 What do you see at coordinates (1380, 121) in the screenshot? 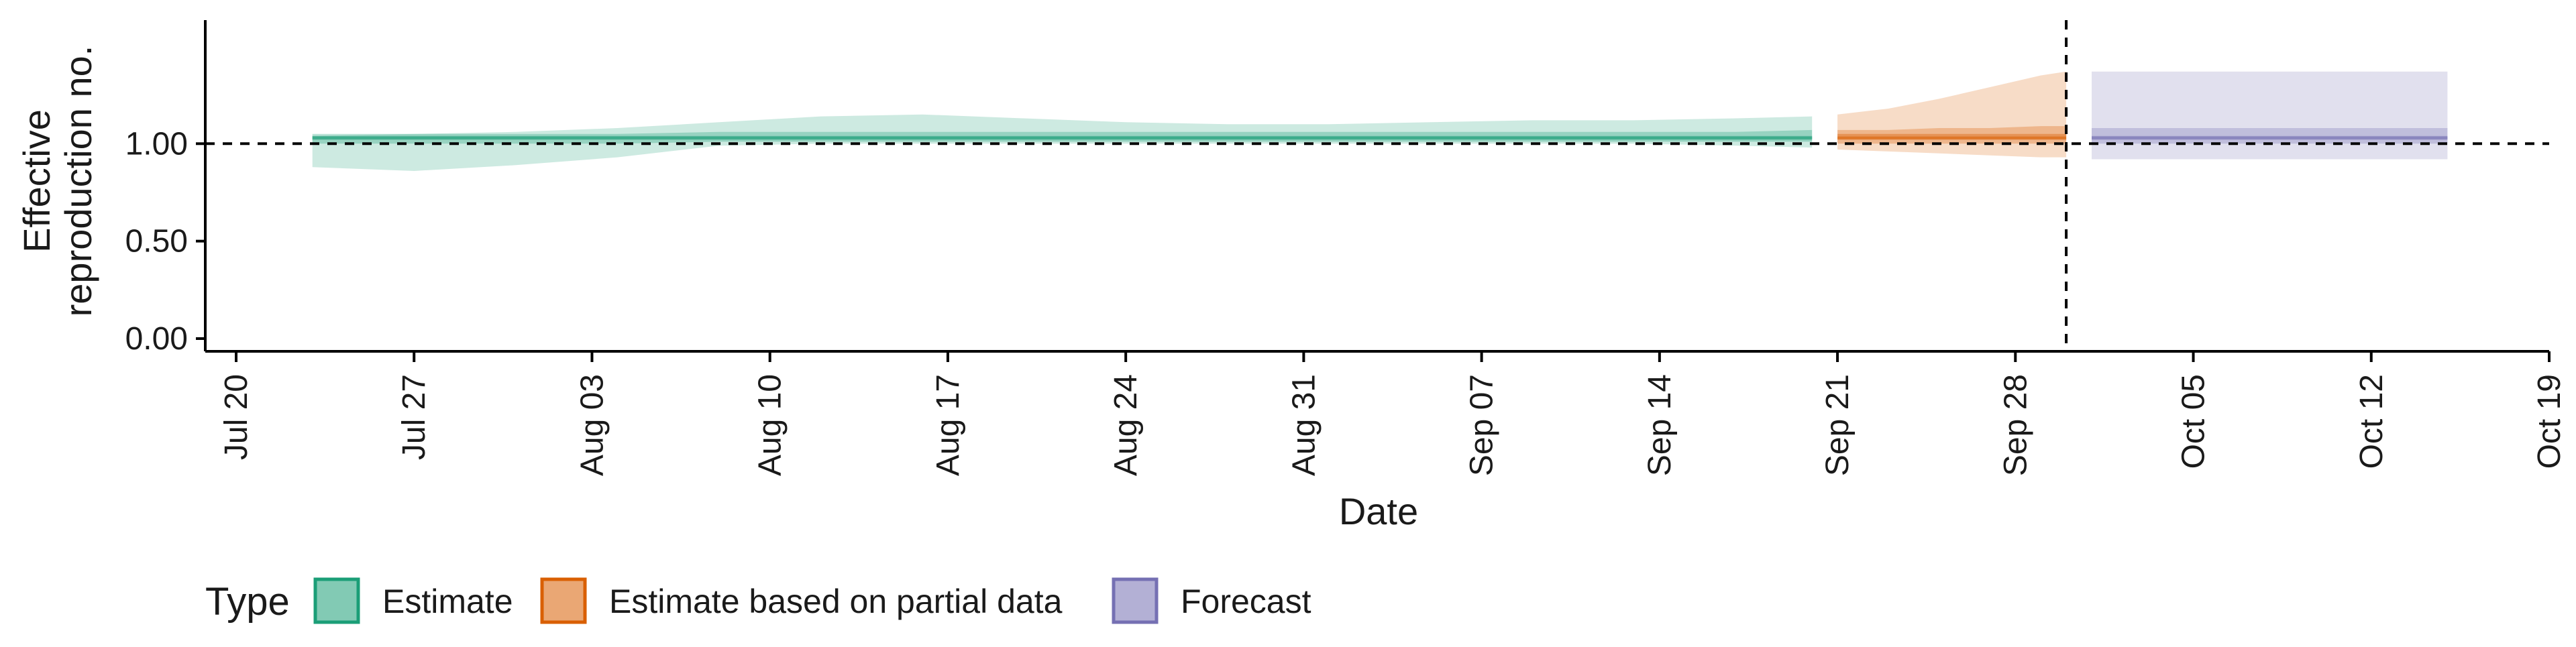
I see `bands-layer` at bounding box center [1380, 121].